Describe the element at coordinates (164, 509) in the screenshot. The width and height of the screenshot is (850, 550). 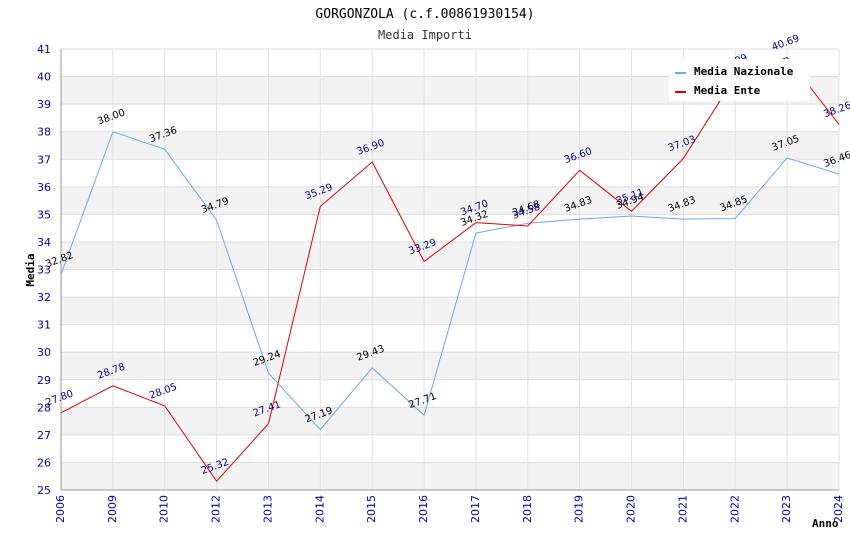
I see `x-tick-label: 2010` at that location.